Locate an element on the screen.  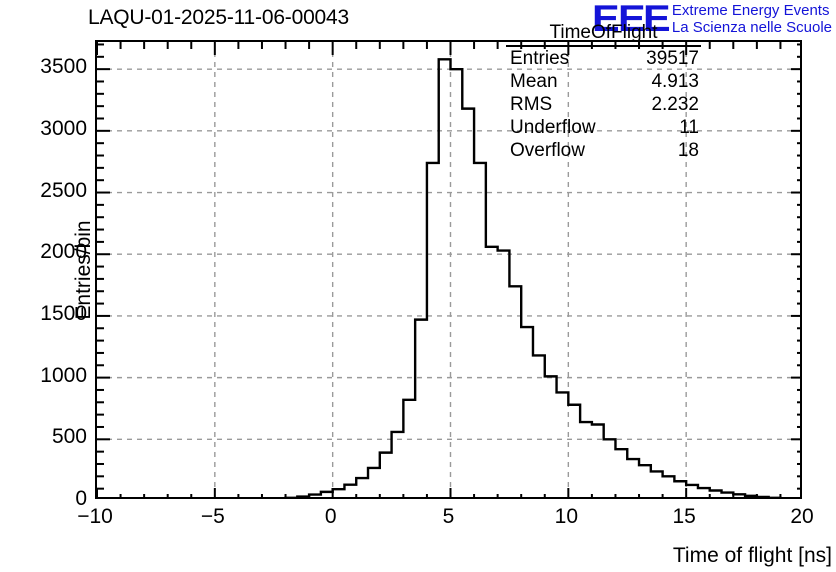
eee-logo-line1: Extreme Energy Events is located at coordinates (750, 10).